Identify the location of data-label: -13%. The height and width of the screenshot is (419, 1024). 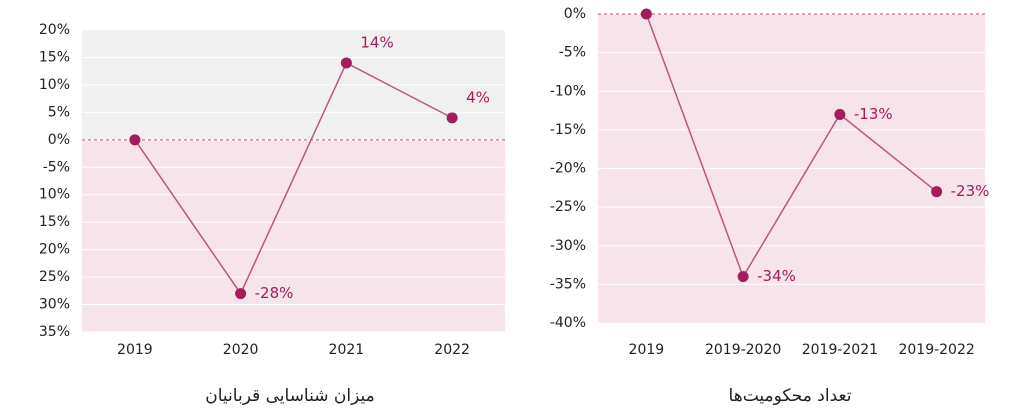
(873, 114).